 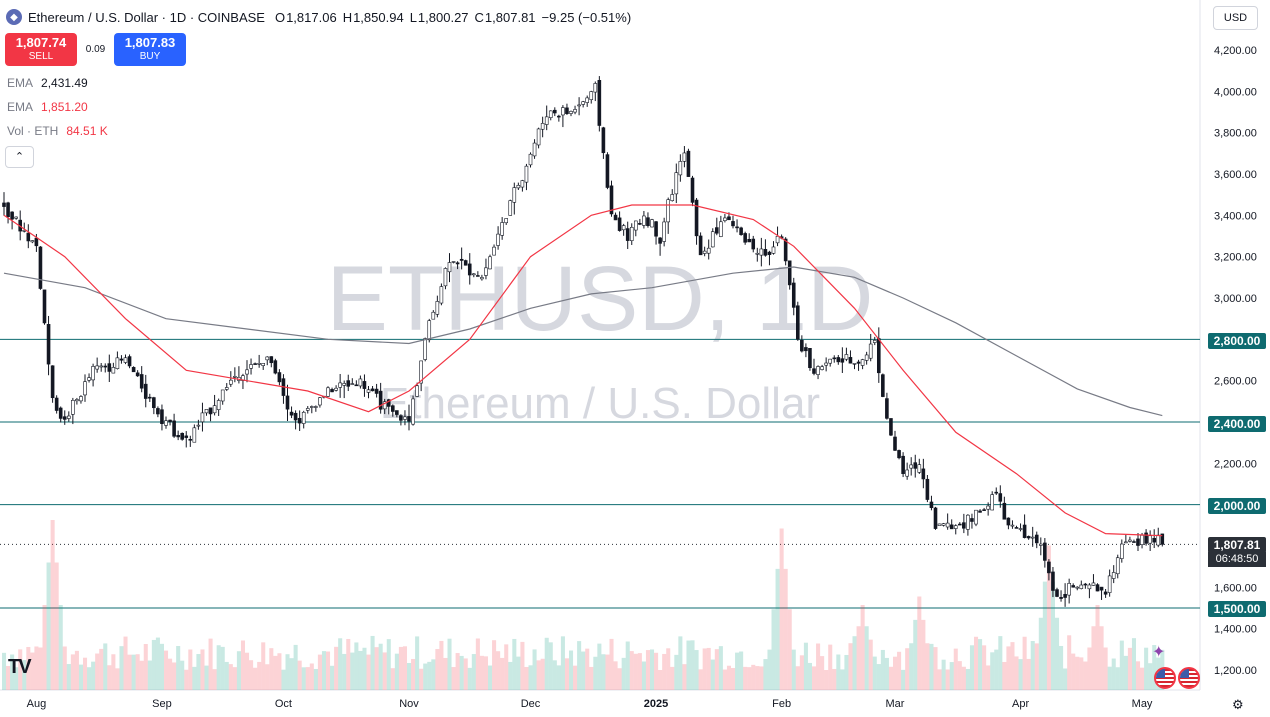 I want to click on gear-icon: ⚙, so click(x=1238, y=704).